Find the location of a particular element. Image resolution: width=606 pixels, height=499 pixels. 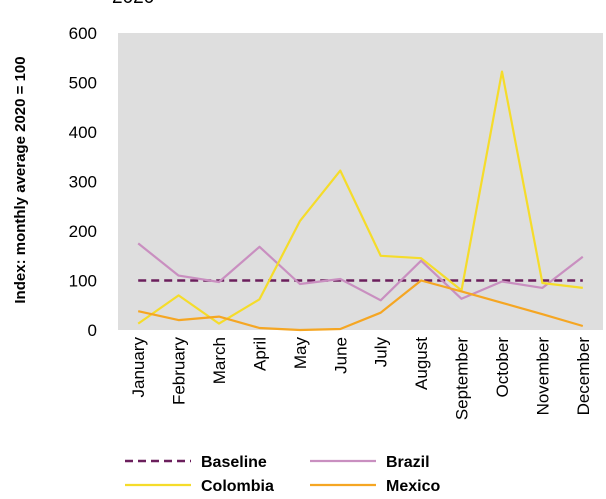

x-tick-label: November is located at coordinates (542, 376).